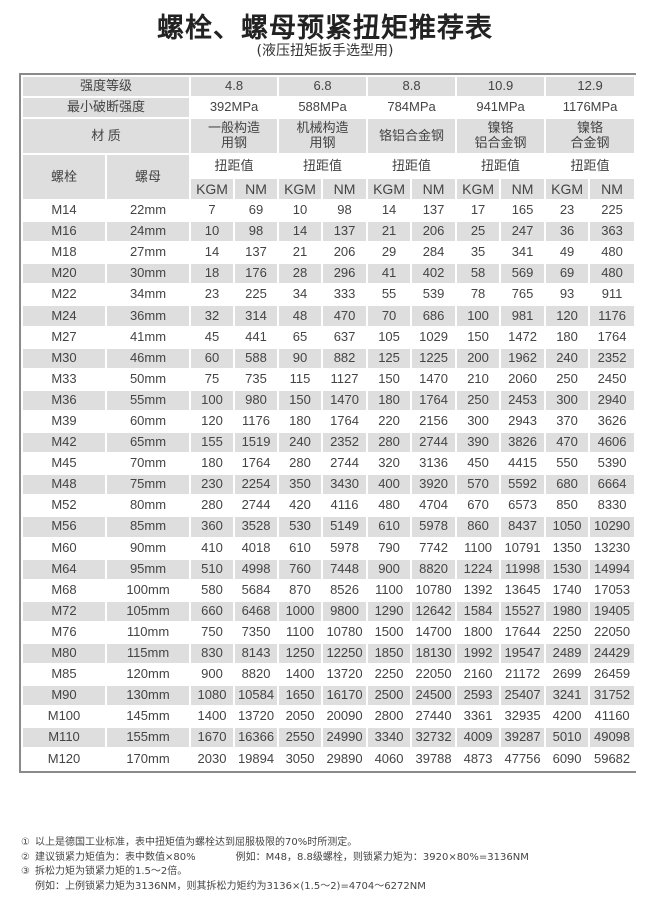  I want to click on nut-size-cell: 110mm, so click(148, 632).